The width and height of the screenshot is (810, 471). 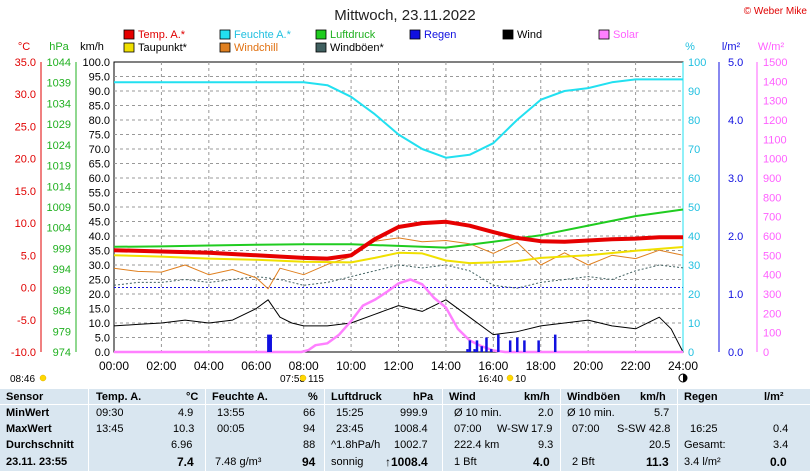 I want to click on header-feuchte: Feuchte A., so click(x=240, y=397).